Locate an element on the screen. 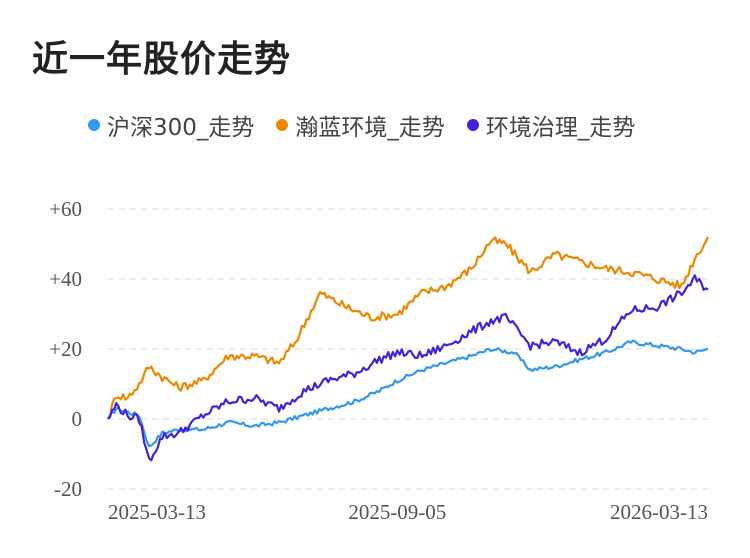  legend-item-env: 环境治理_走势 is located at coordinates (551, 125).